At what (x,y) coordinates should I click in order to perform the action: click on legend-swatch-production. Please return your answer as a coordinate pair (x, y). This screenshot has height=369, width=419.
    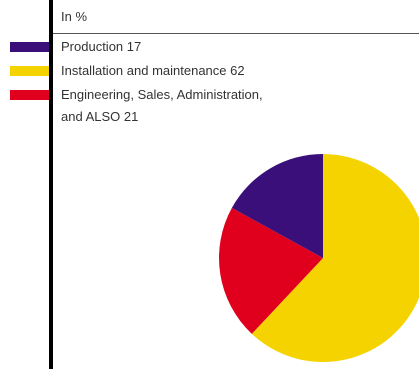
    Looking at the image, I should click on (29, 47).